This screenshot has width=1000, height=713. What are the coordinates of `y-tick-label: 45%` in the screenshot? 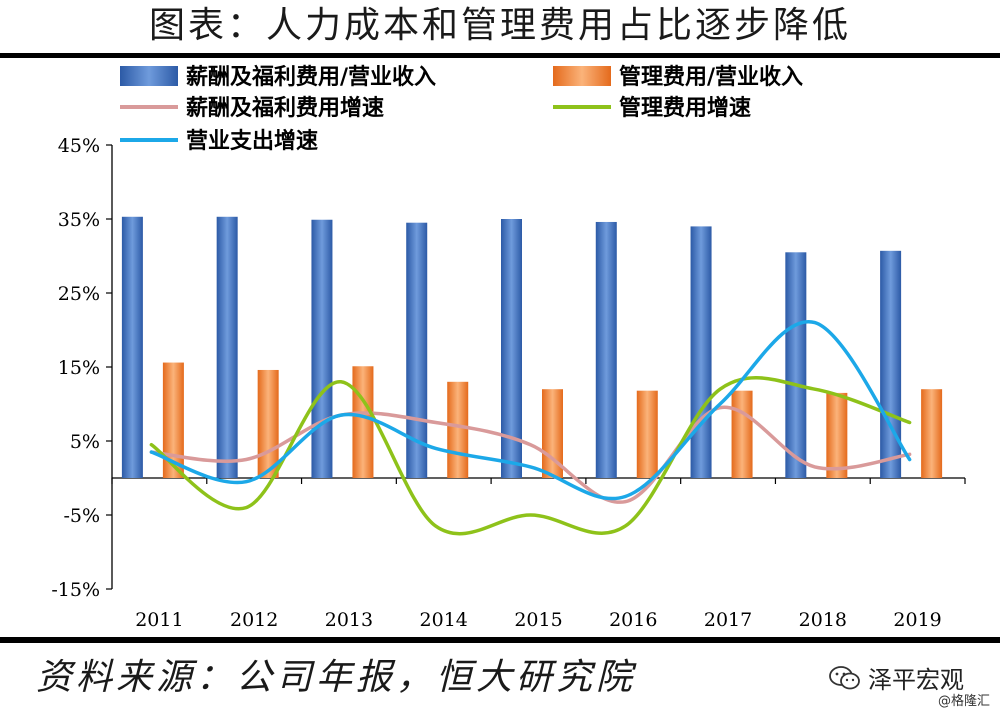 It's located at (79, 146).